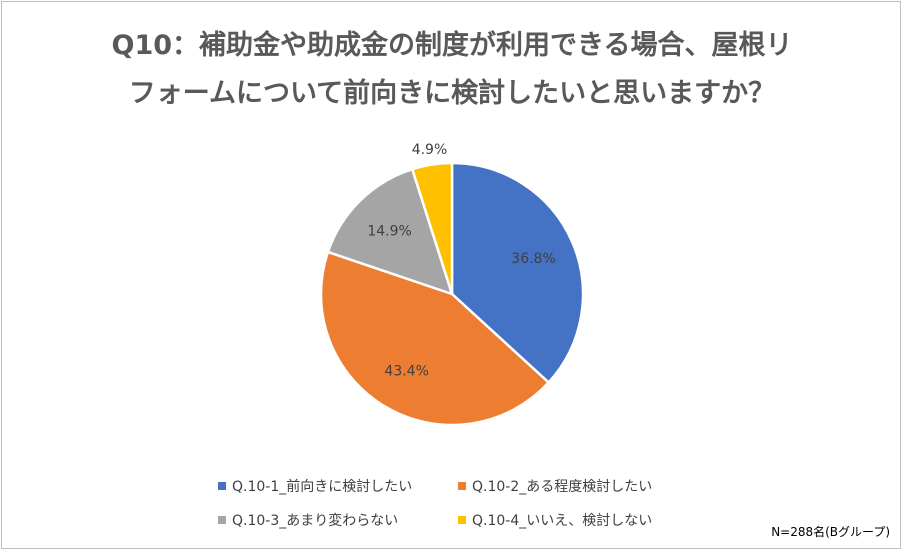 The image size is (904, 552). I want to click on chart-title-line-1: Q10：補助金や助成金の制度が利用できる場合、屋根リ, so click(452, 45).